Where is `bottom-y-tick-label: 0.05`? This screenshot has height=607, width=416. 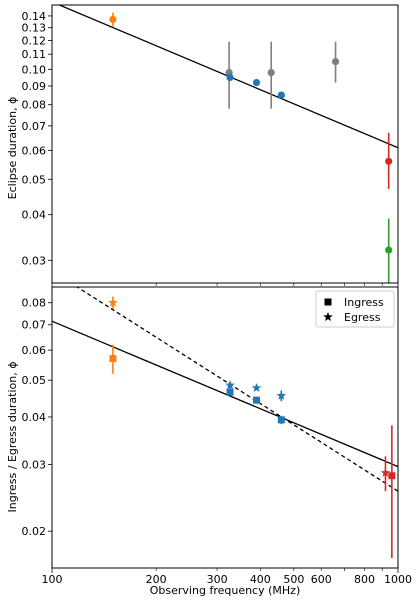
bottom-y-tick-label: 0.05 is located at coordinates (34, 380).